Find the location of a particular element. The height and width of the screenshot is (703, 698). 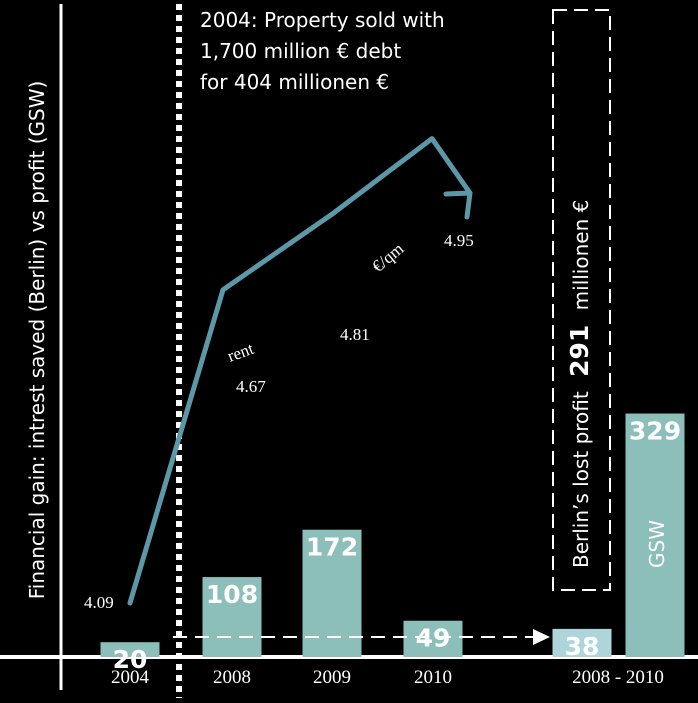

lost-profit-value: 291 is located at coordinates (579, 351).